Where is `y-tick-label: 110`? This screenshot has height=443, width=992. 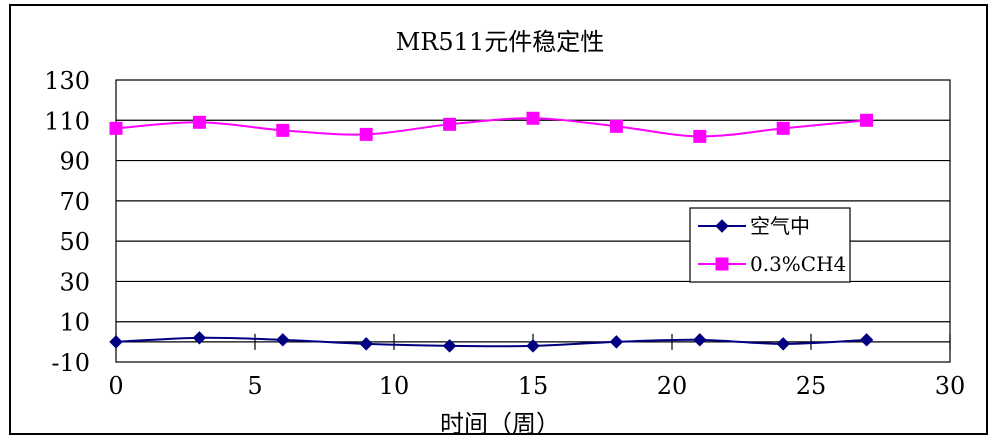 y-tick-label: 110 is located at coordinates (67, 121).